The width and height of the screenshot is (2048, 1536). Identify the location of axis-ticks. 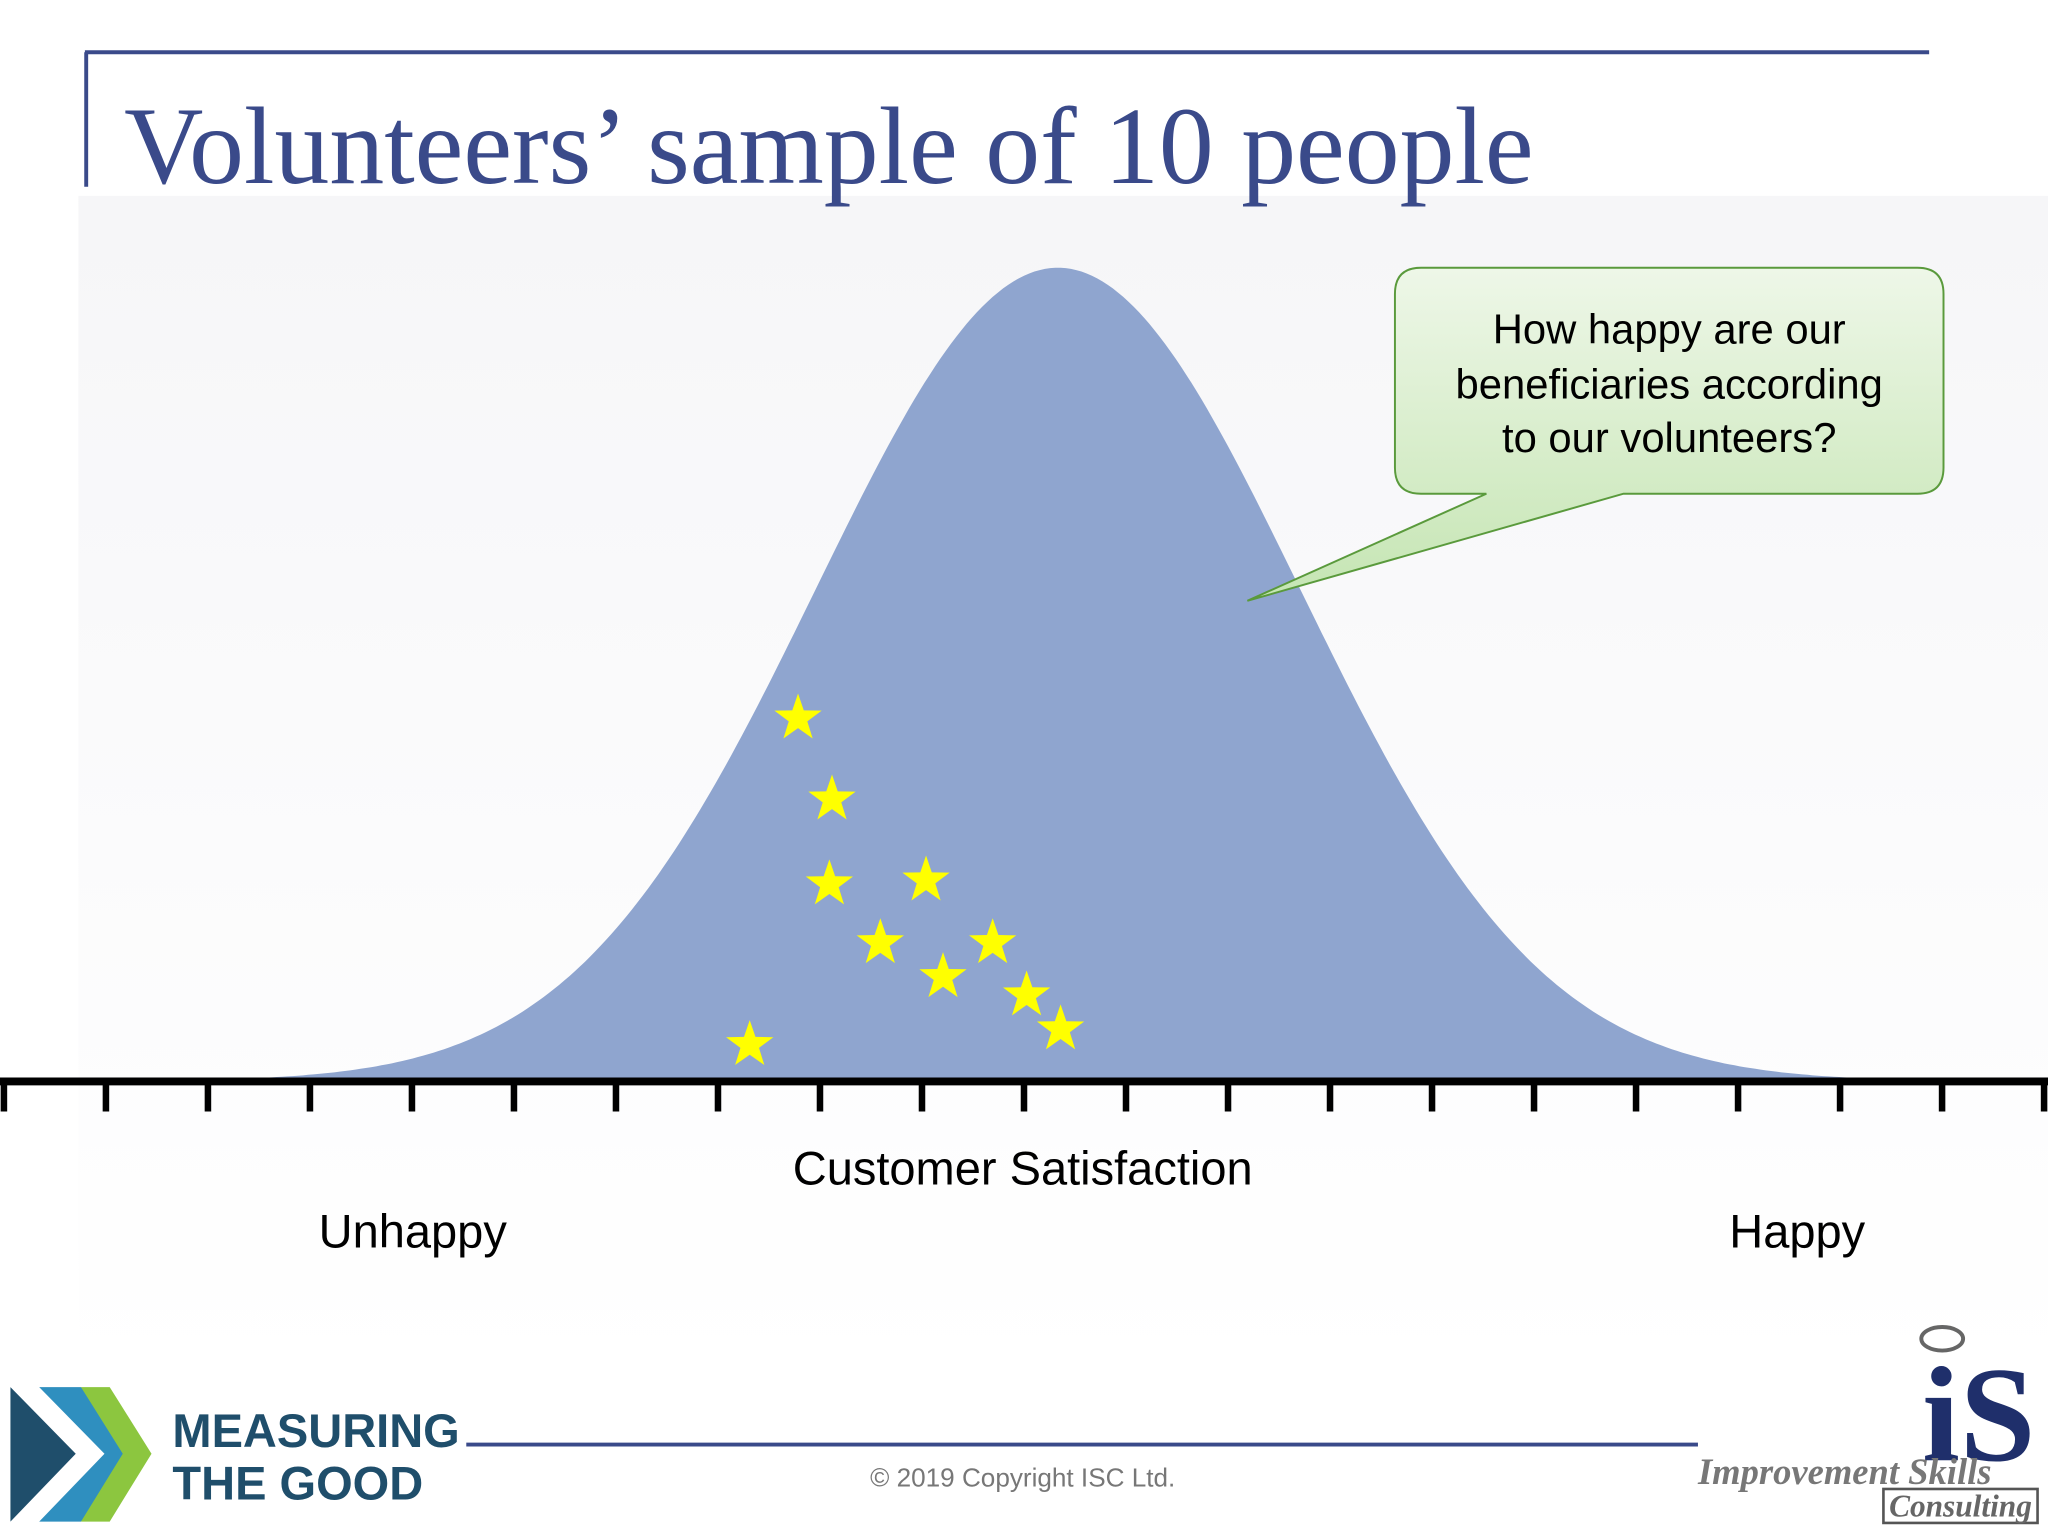
(1024, 1096).